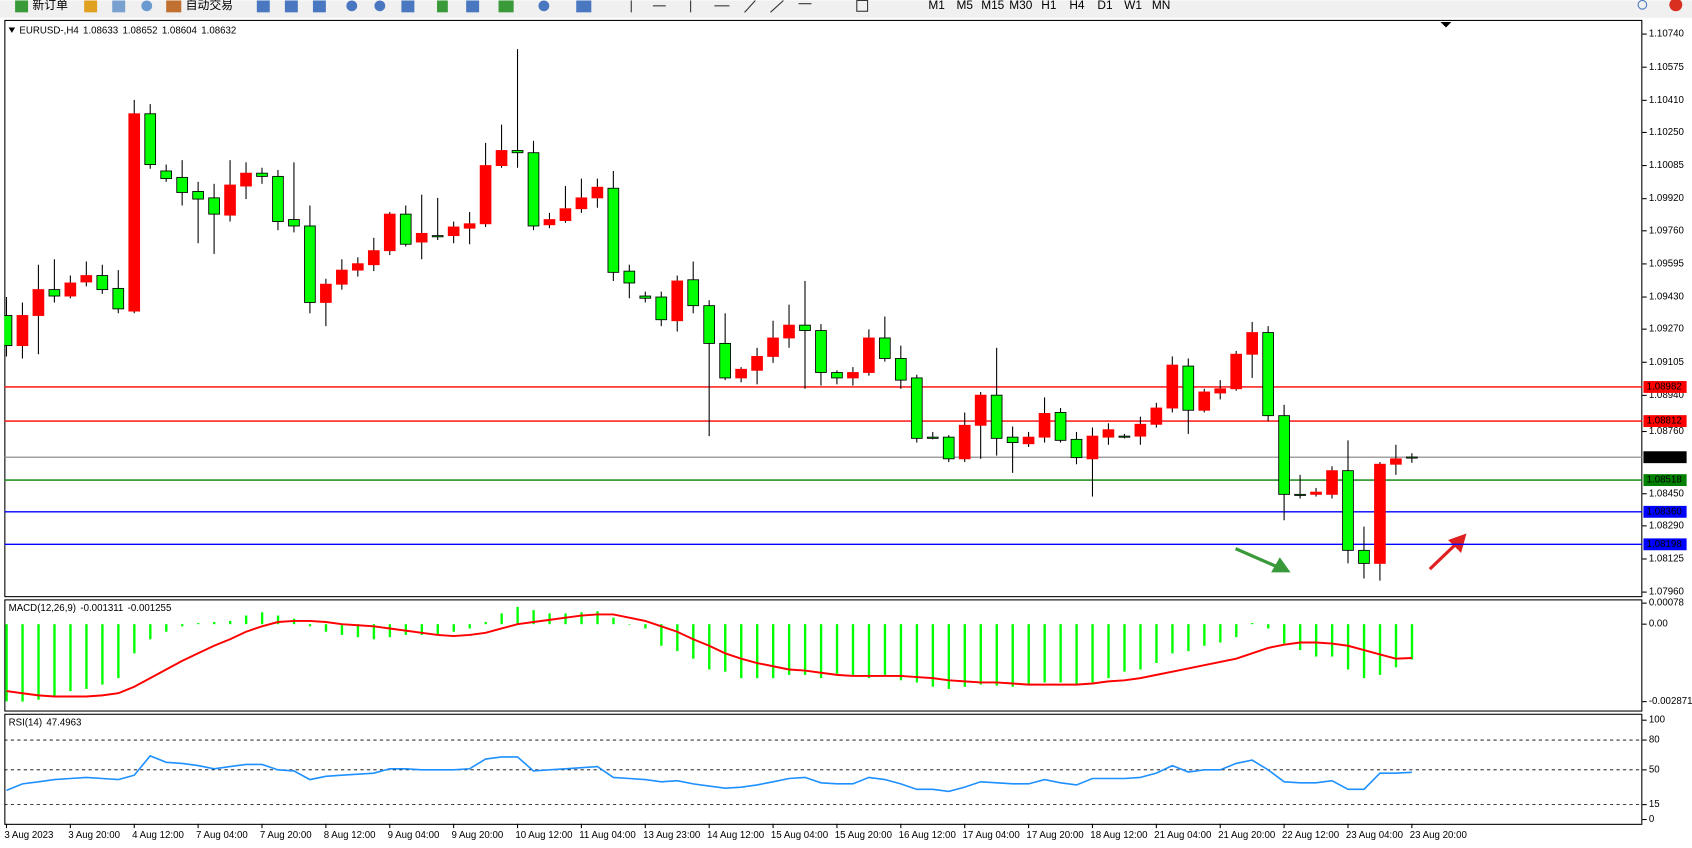 Image resolution: width=1692 pixels, height=848 pixels. Describe the element at coordinates (209, 6) in the screenshot. I see `auto-trading-button: 自动交易` at that location.